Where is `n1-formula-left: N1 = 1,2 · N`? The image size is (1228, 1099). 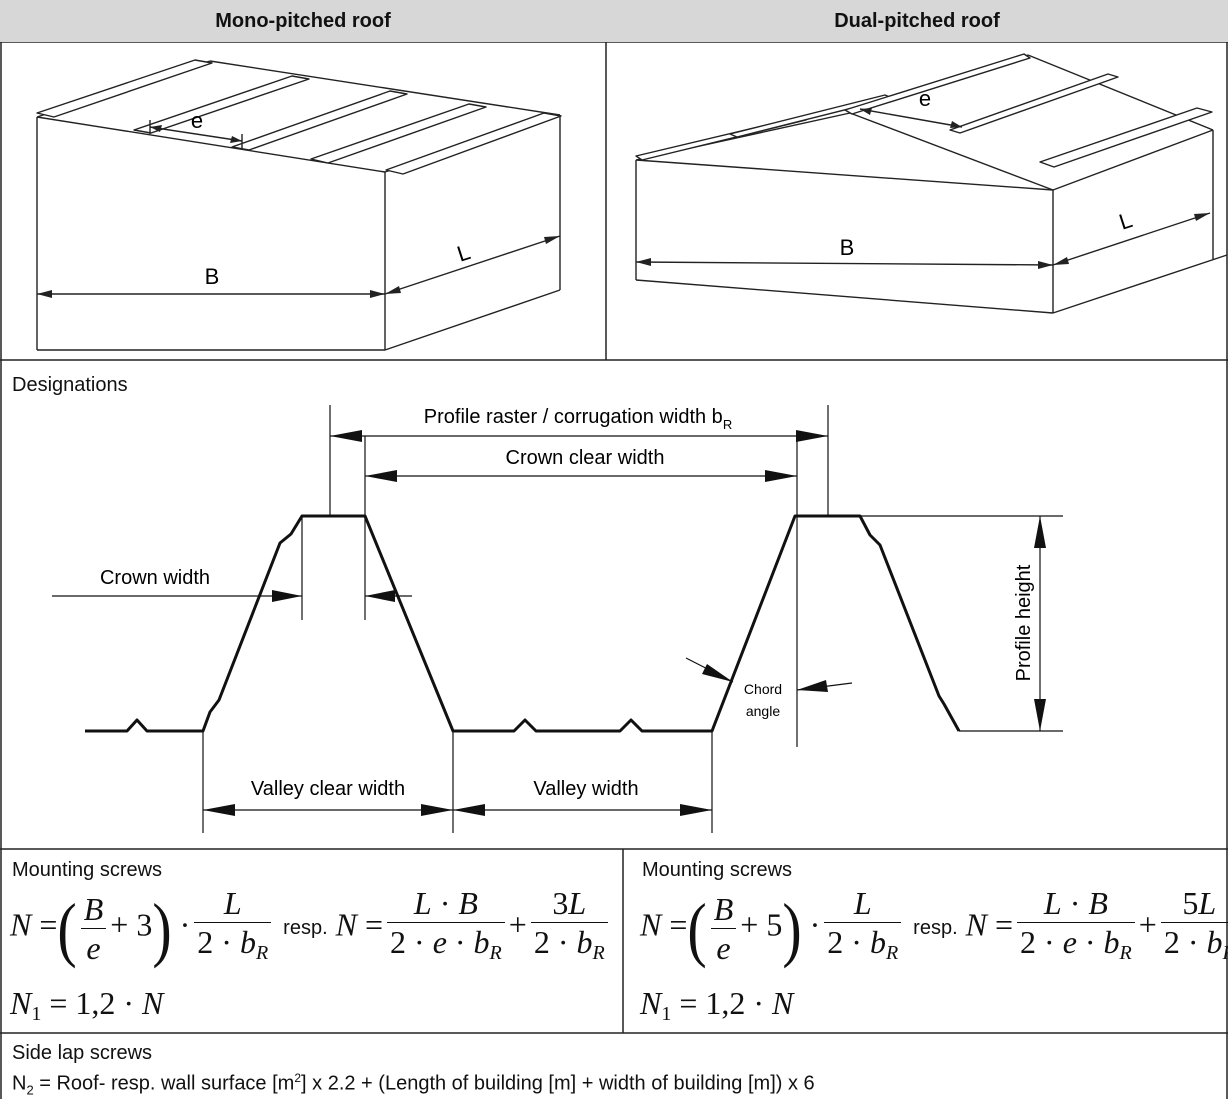 n1-formula-left: N1 = 1,2 · N is located at coordinates (86, 1005).